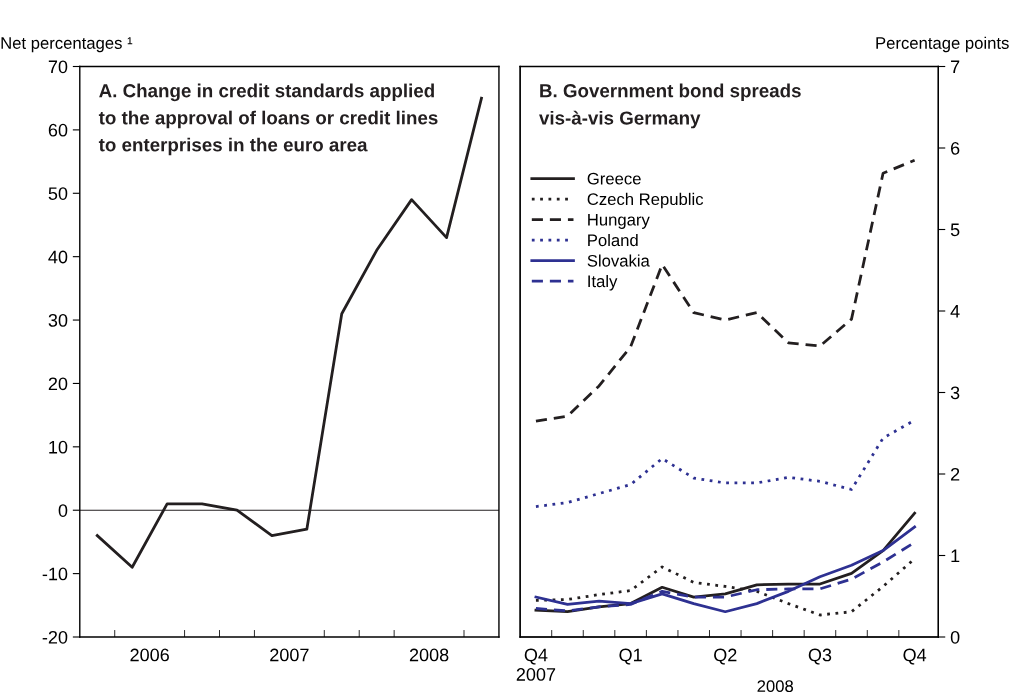 This screenshot has width=1010, height=700. Describe the element at coordinates (775, 686) in the screenshot. I see `x-axis-title: 2008` at that location.